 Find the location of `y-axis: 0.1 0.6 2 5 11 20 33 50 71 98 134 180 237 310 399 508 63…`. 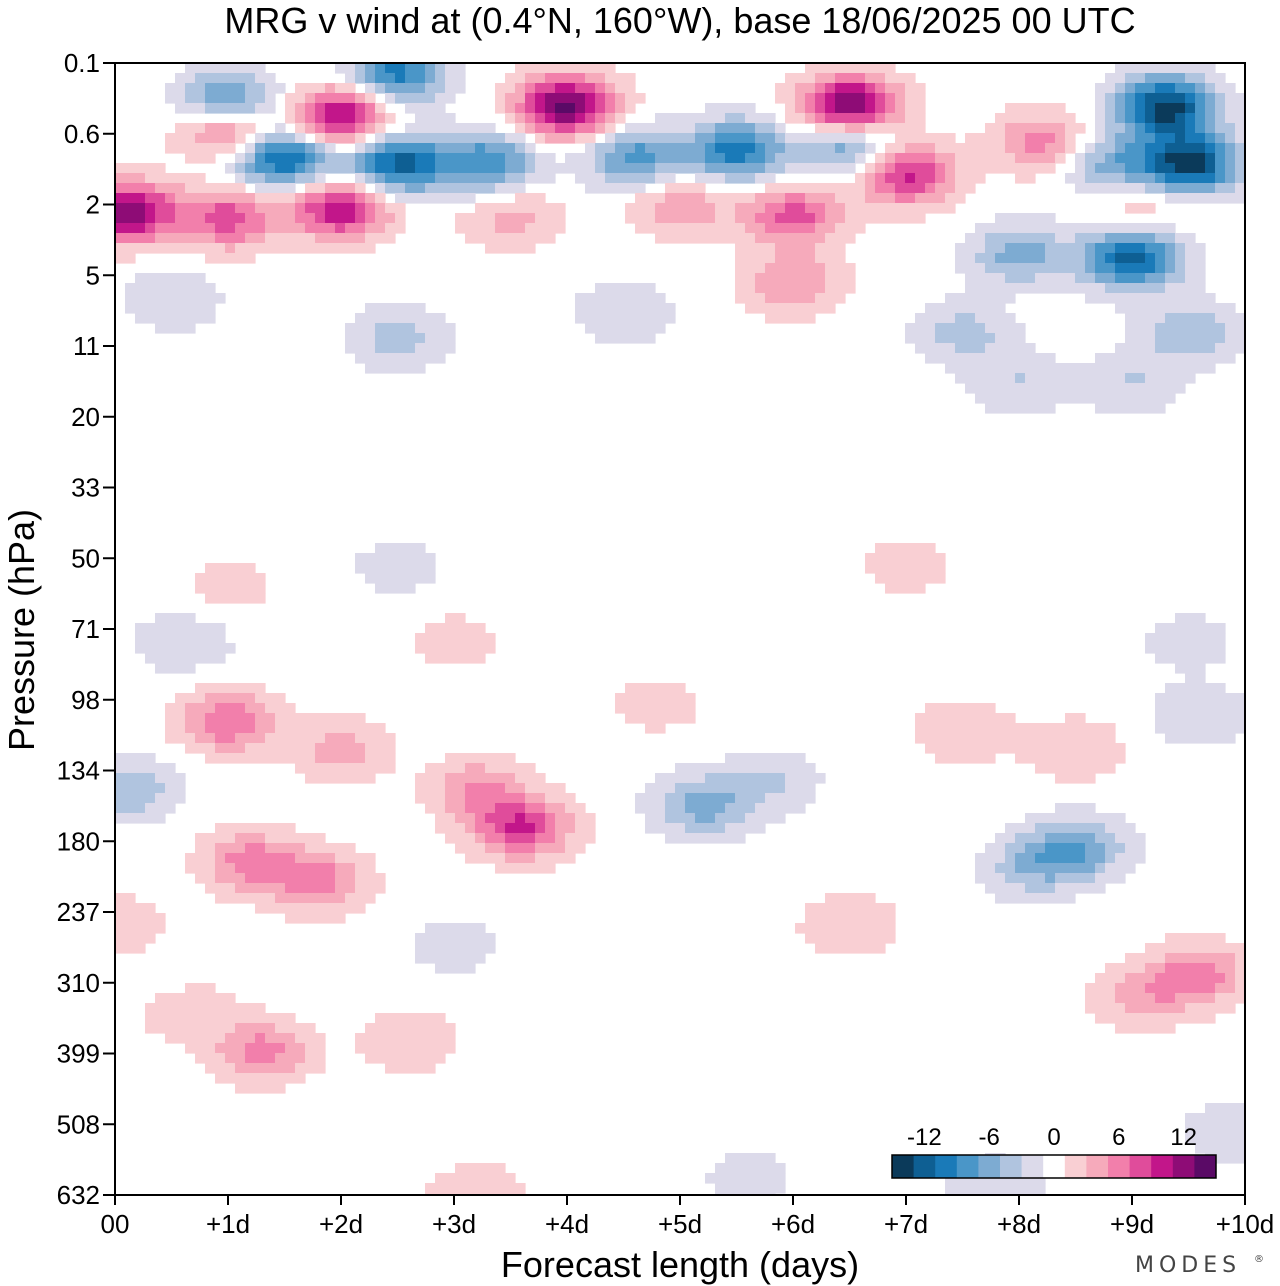

y-axis: 0.1 0.6 2 5 11 20 33 50 71 98 134 180 237 310 399 508 63… is located at coordinates (86, 629).